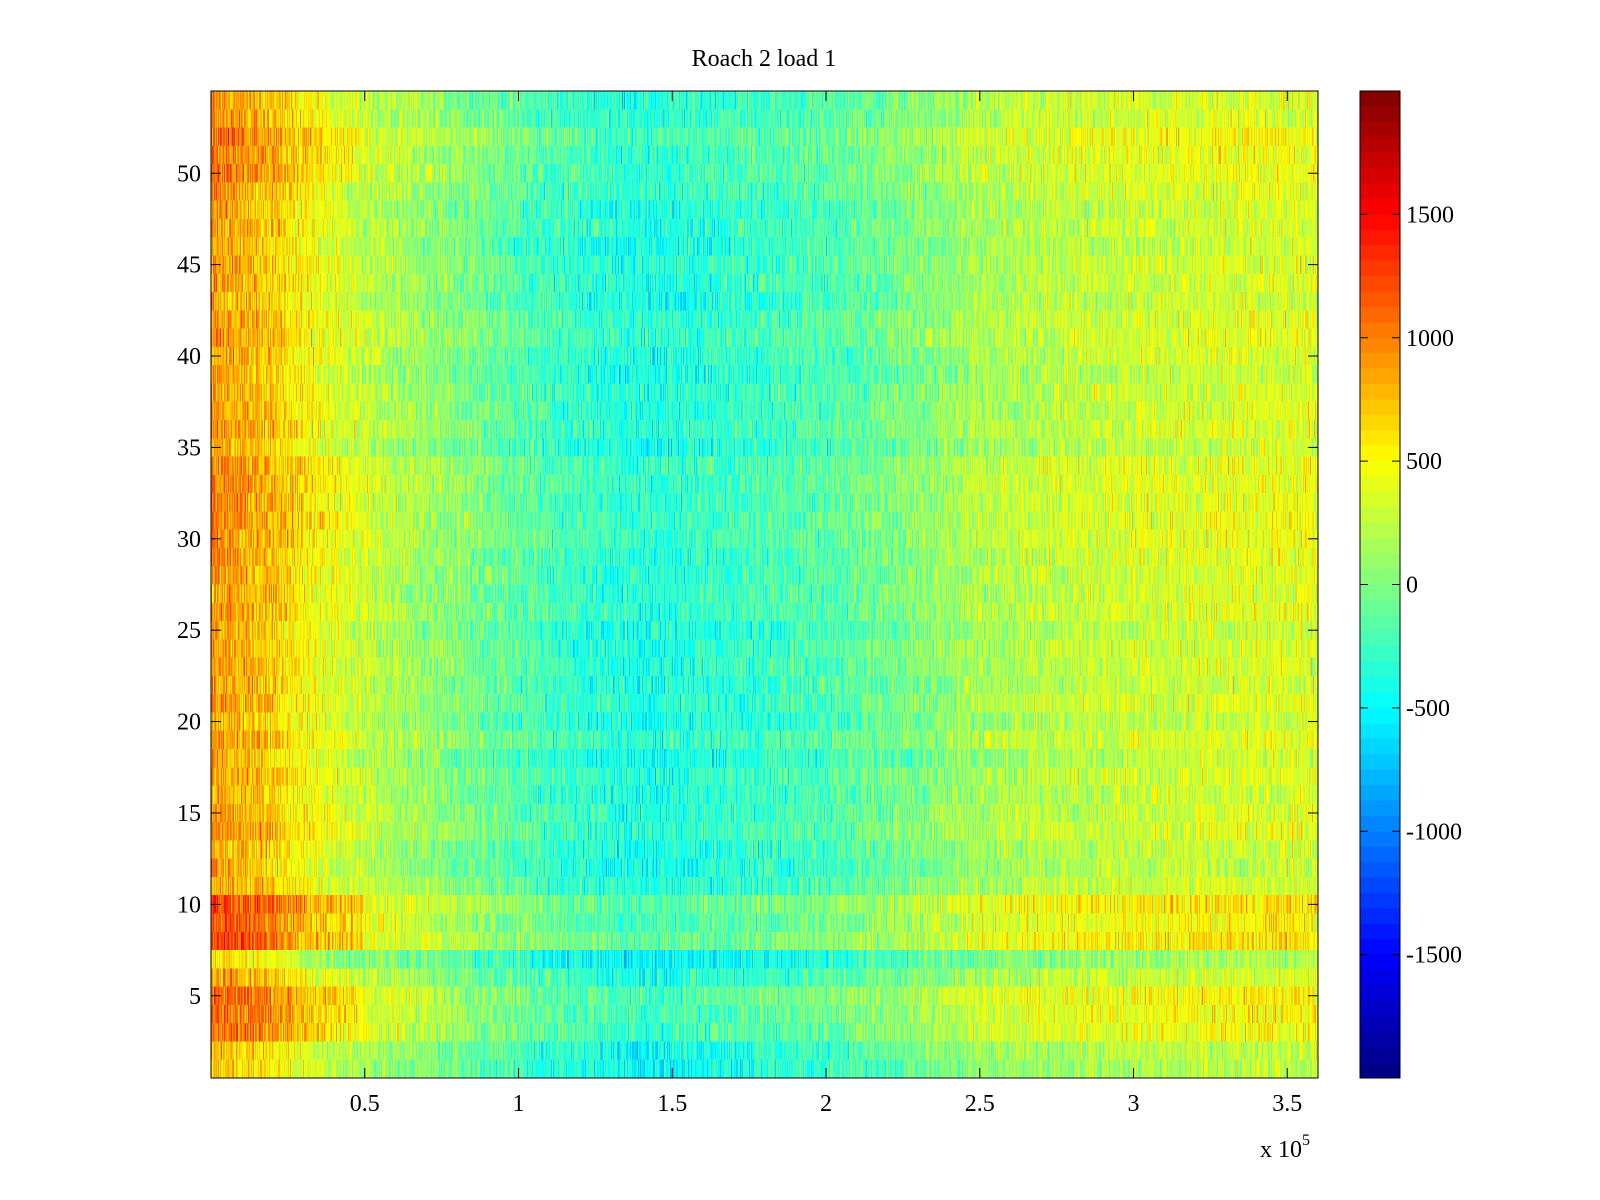 The image size is (1600, 1200). Describe the element at coordinates (189, 814) in the screenshot. I see `y-tick-label: 15` at that location.